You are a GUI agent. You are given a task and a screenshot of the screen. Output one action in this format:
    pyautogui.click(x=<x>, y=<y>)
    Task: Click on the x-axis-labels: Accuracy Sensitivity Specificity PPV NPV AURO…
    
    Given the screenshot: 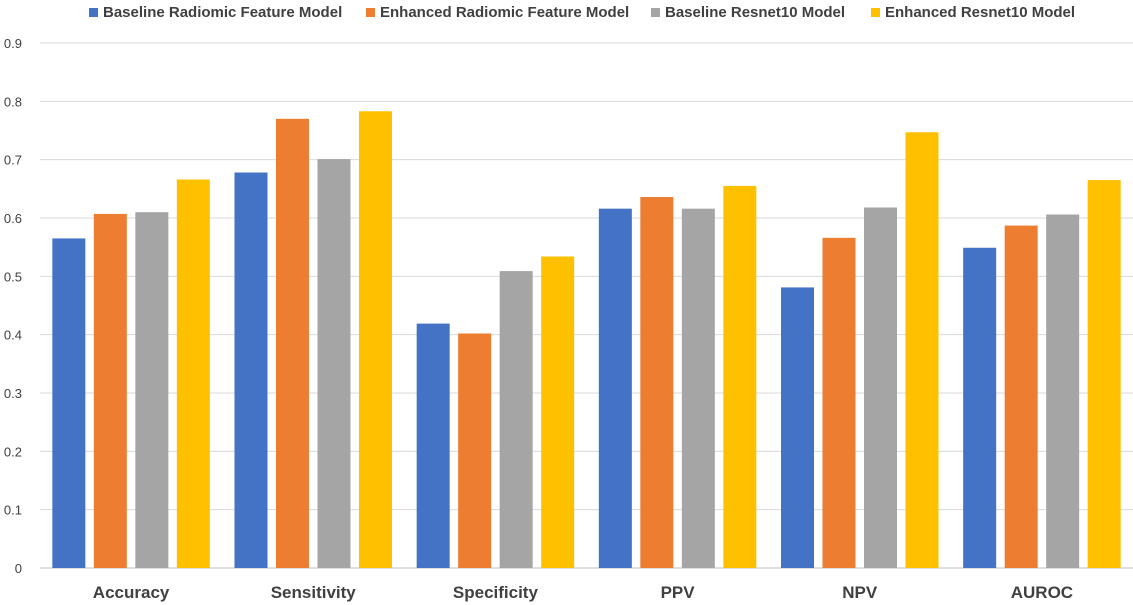 What is the action you would take?
    pyautogui.click(x=583, y=592)
    